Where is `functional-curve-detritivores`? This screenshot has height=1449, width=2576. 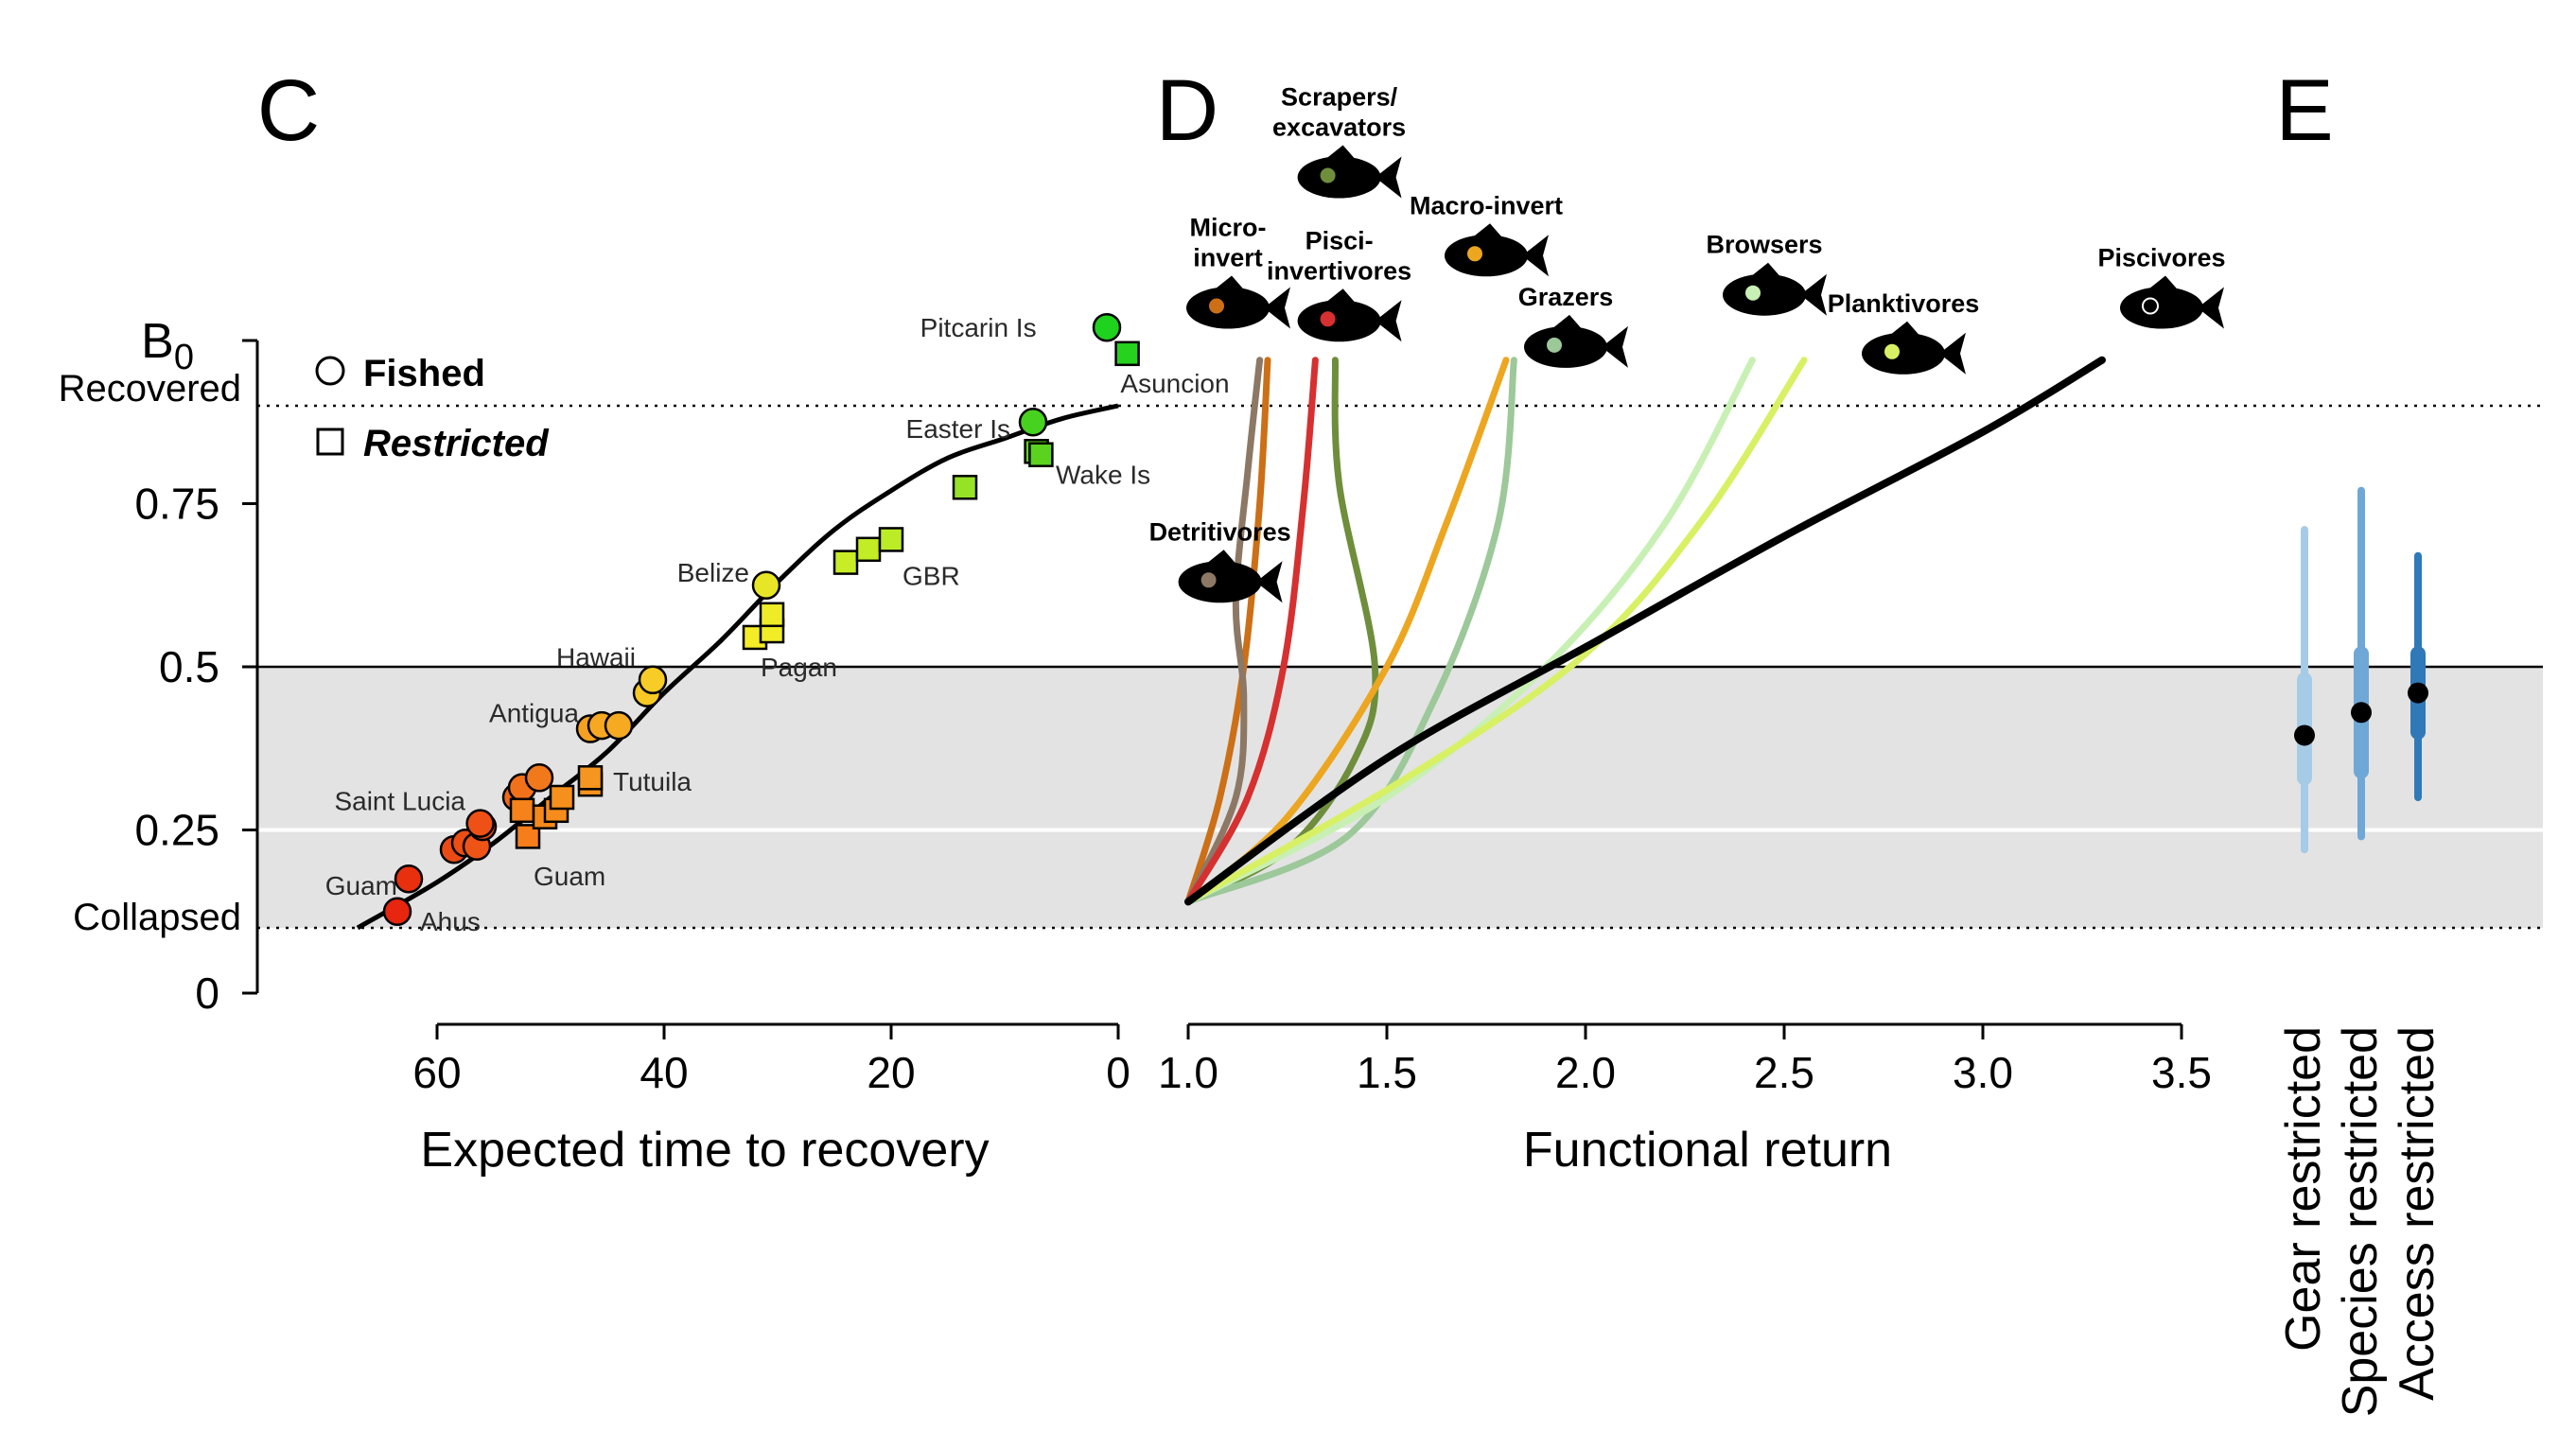
functional-curve-detritivores is located at coordinates (1224, 631).